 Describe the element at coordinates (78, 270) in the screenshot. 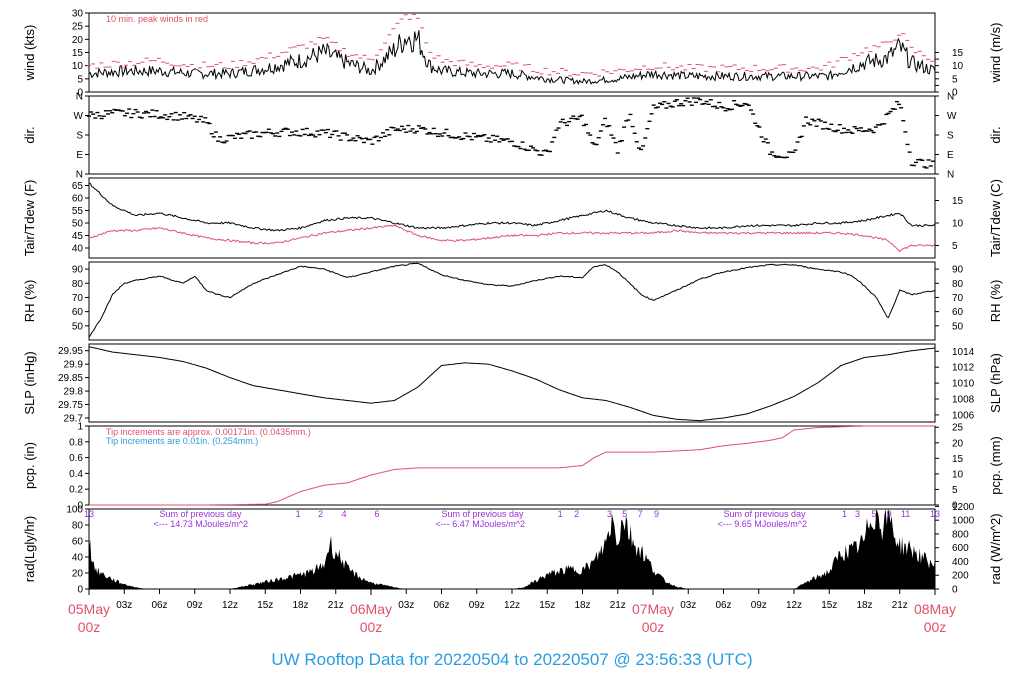

I see `relative-humidity-left-tick-label: 90` at that location.